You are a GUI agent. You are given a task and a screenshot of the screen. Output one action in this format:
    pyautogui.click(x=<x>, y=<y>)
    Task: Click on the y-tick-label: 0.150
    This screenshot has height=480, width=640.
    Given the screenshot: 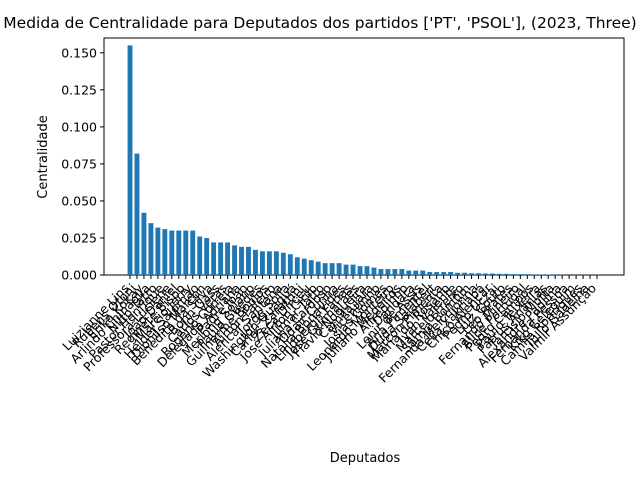 What is the action you would take?
    pyautogui.click(x=79, y=52)
    